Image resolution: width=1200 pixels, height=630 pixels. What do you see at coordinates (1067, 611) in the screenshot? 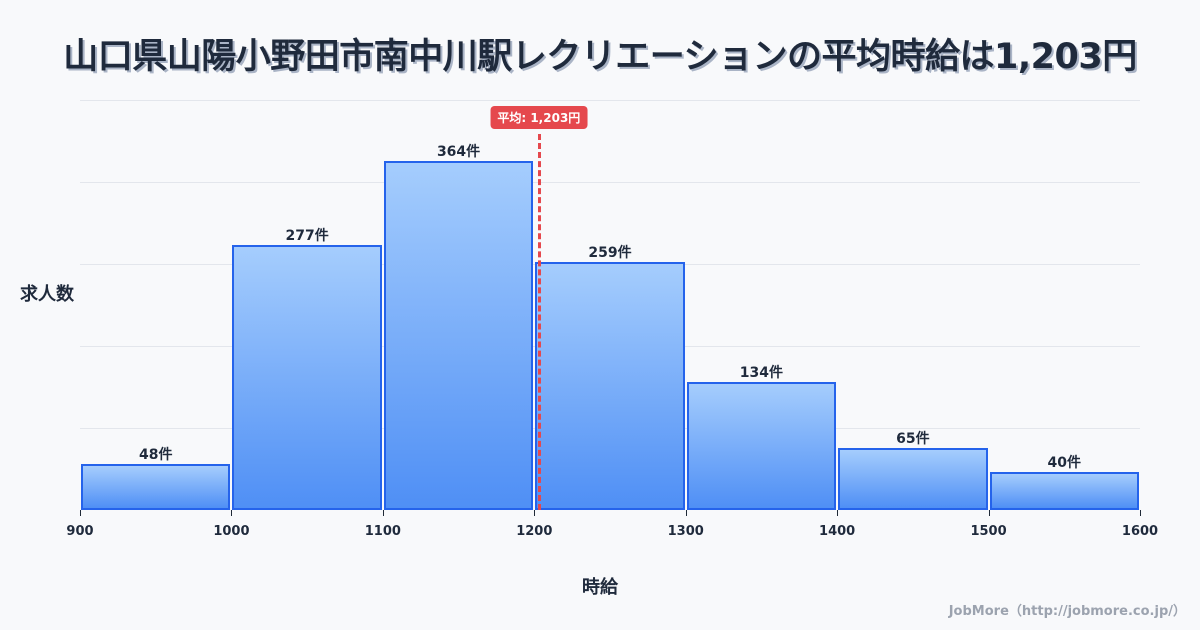
I see `credit-text: JobMore（http://jobmore.co.jp/）` at bounding box center [1067, 611].